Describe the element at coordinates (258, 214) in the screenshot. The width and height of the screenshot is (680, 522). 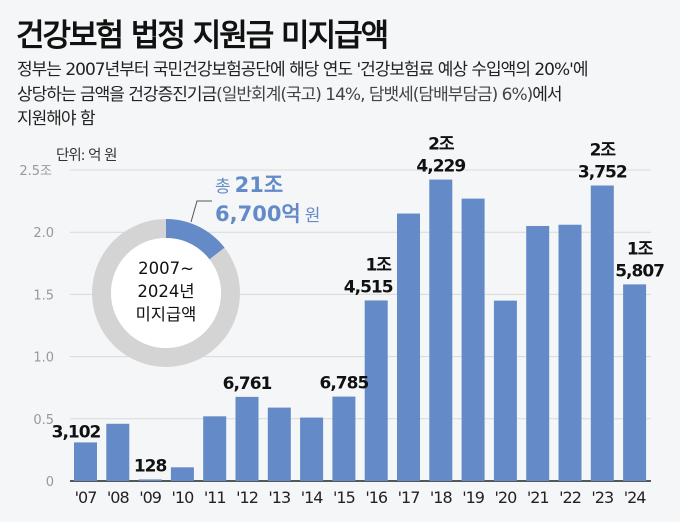
I see `total-value-2: 6,700억` at that location.